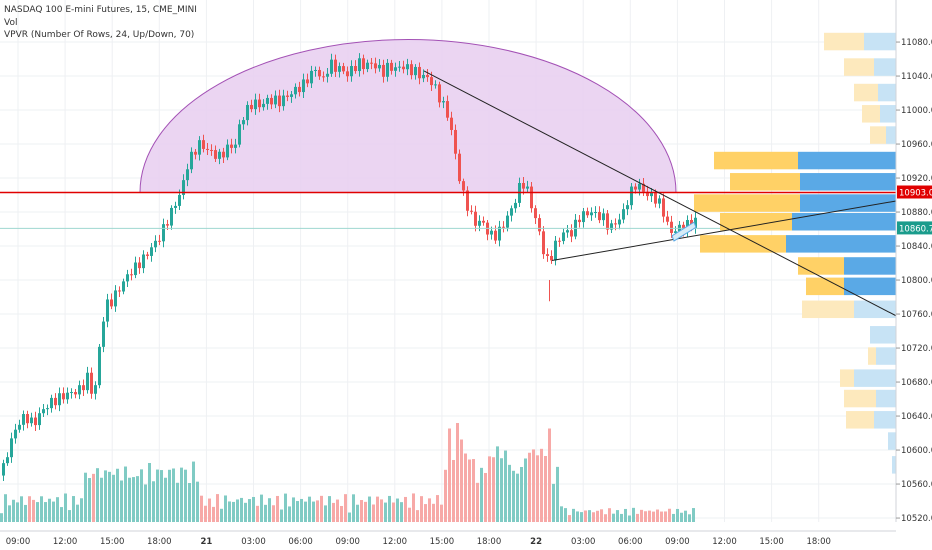 The width and height of the screenshot is (932, 550). I want to click on price-tag, so click(914, 228).